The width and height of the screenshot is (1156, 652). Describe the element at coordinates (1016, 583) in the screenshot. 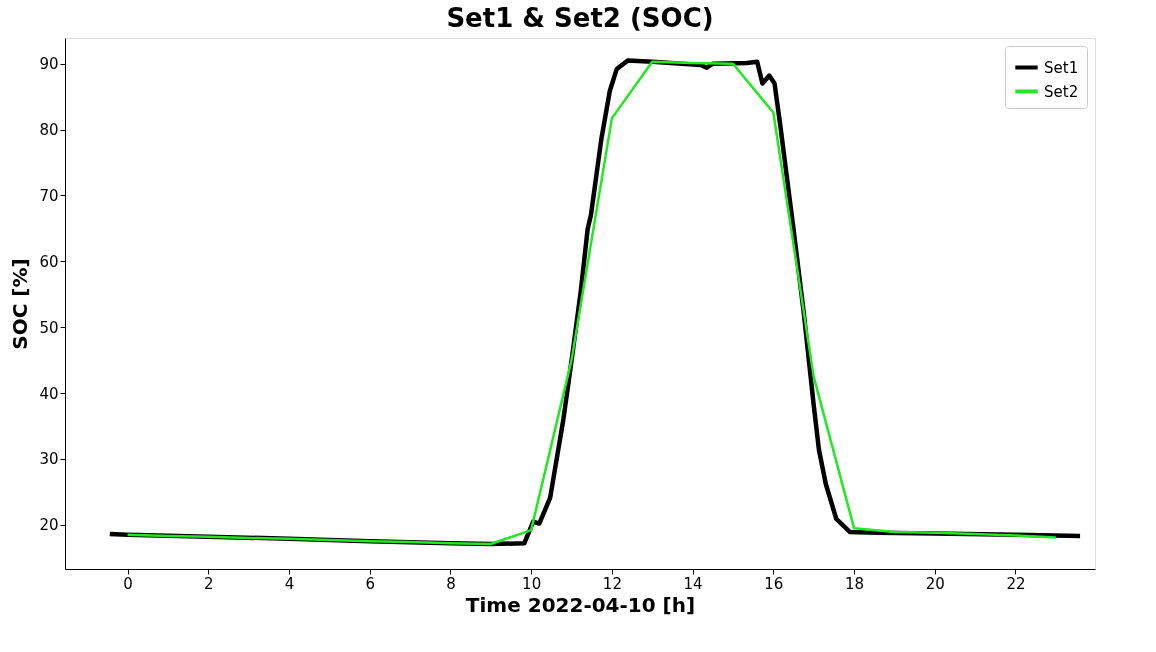

I see `x-tick-label: 22` at that location.